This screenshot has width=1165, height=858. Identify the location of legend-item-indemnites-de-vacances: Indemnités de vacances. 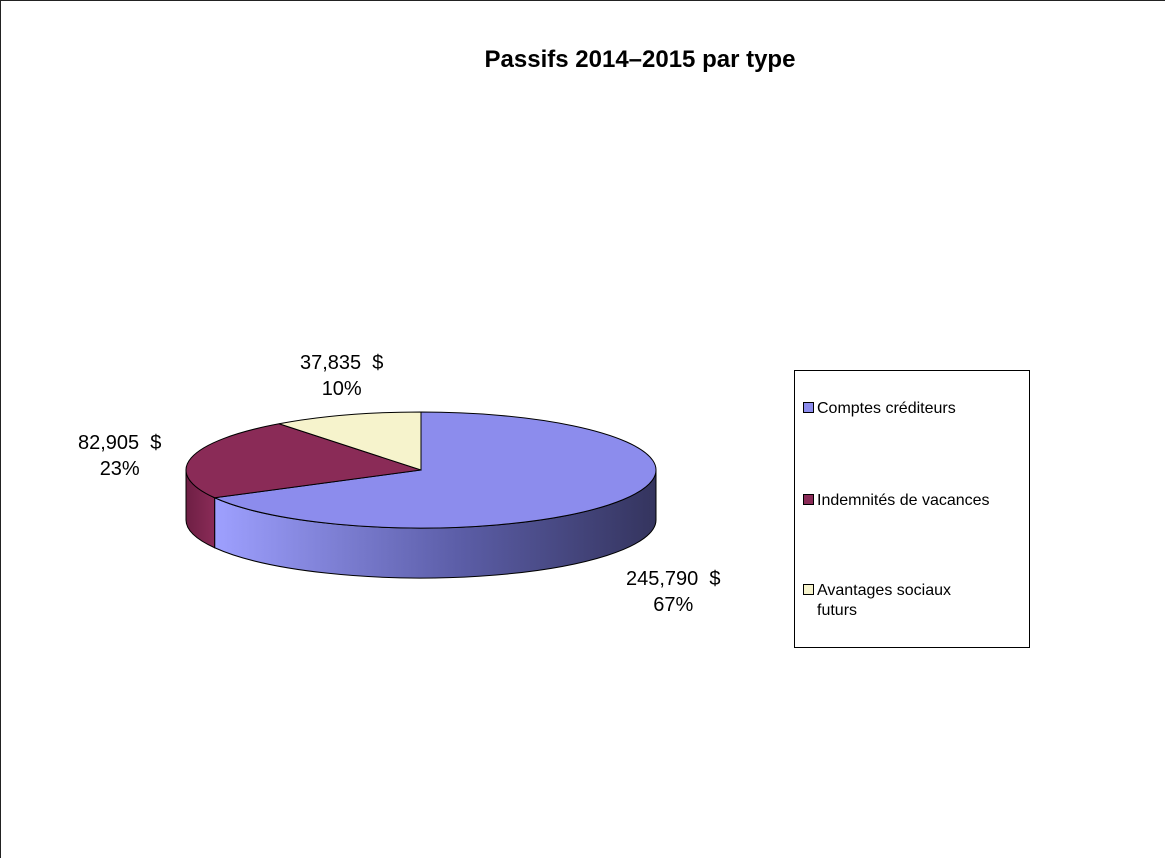
(896, 501).